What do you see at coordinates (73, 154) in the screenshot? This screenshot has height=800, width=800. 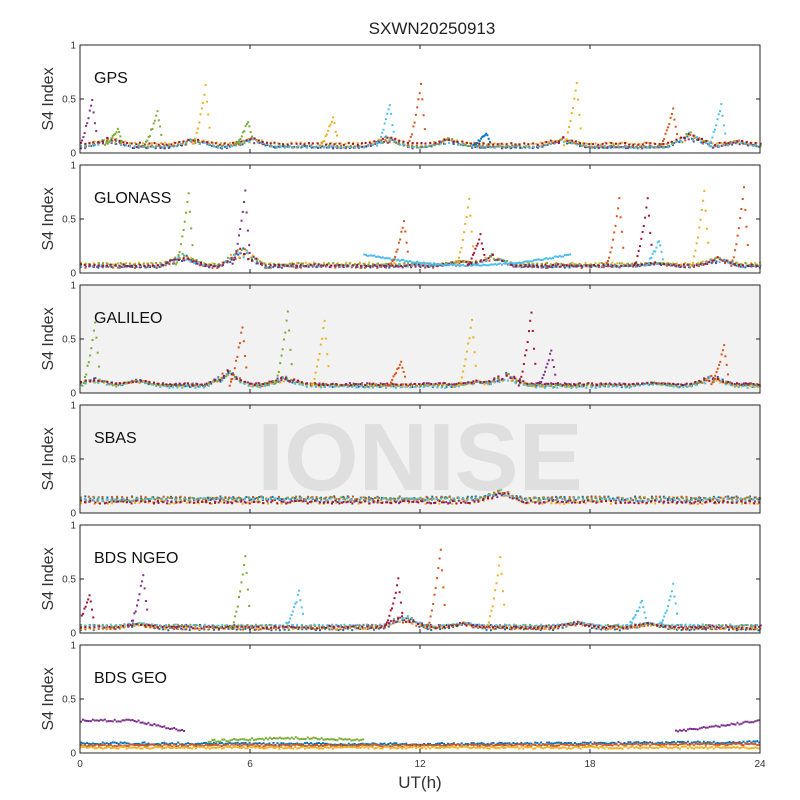 I see `y-tick-label: 0` at bounding box center [73, 154].